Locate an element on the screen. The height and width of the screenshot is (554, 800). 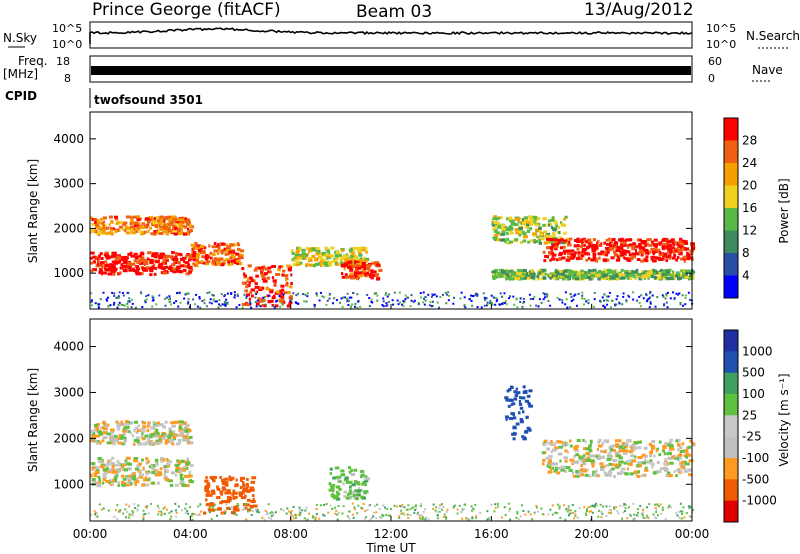
y-tick-label: 1000 is located at coordinates (68, 484).